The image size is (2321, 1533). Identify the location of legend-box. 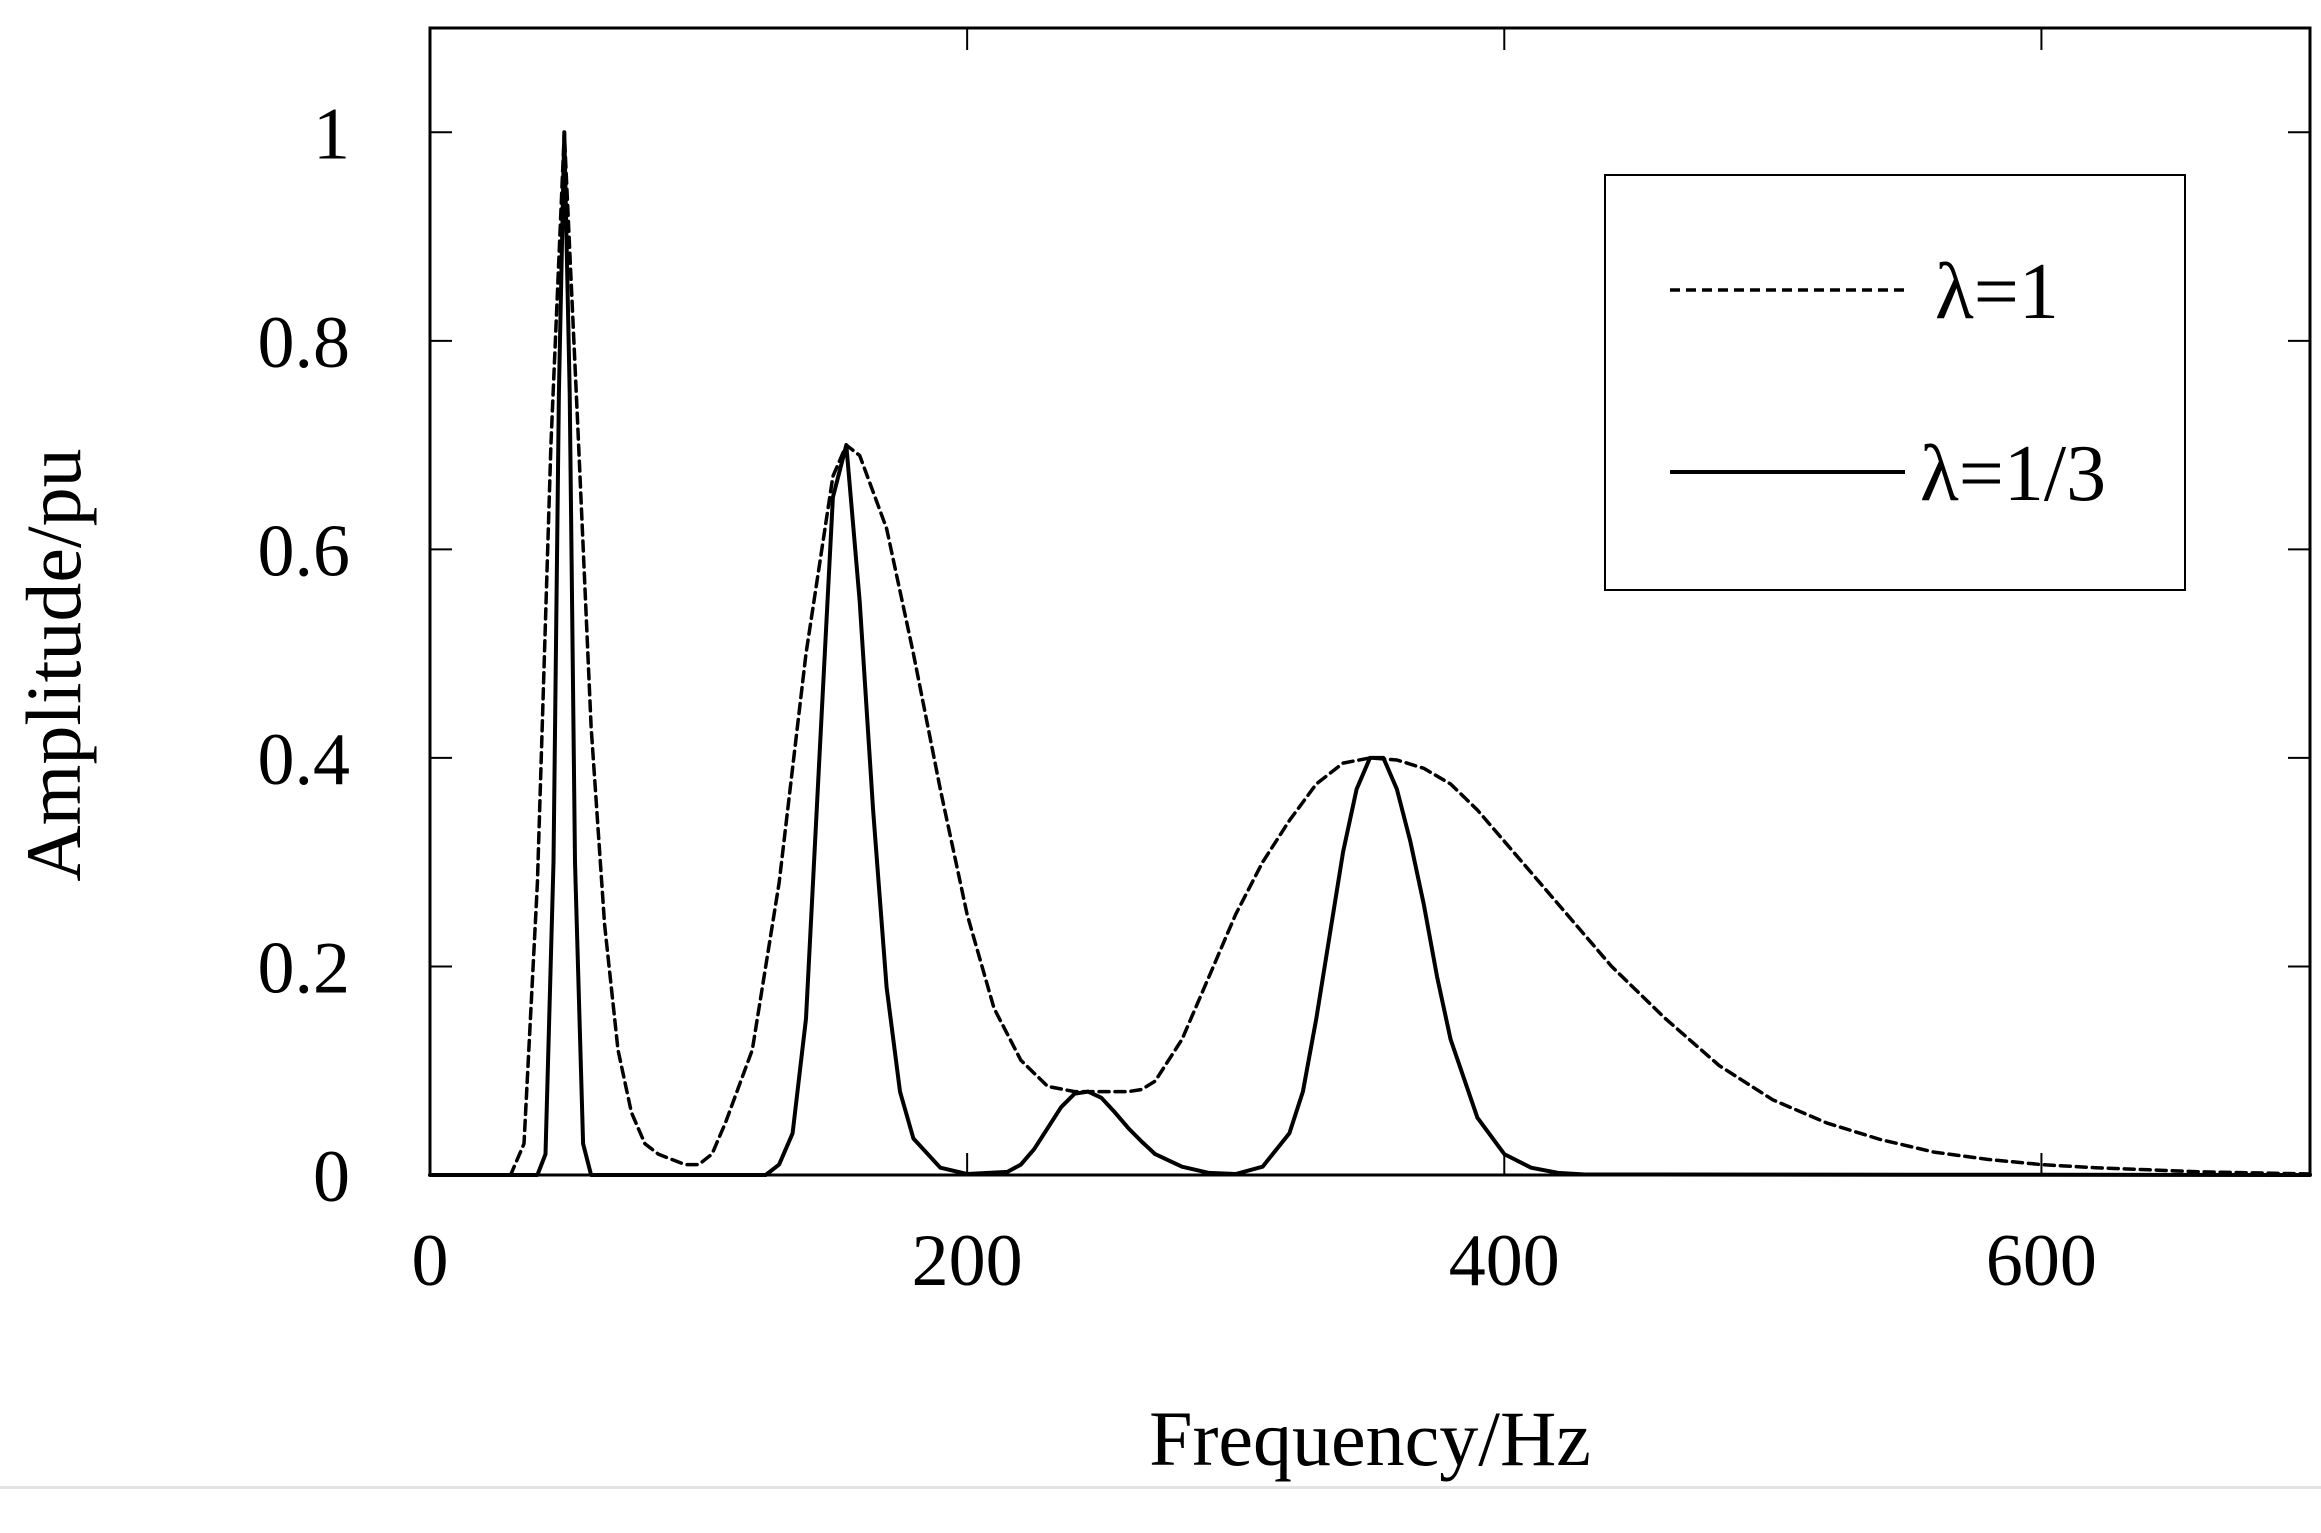
(1895, 382).